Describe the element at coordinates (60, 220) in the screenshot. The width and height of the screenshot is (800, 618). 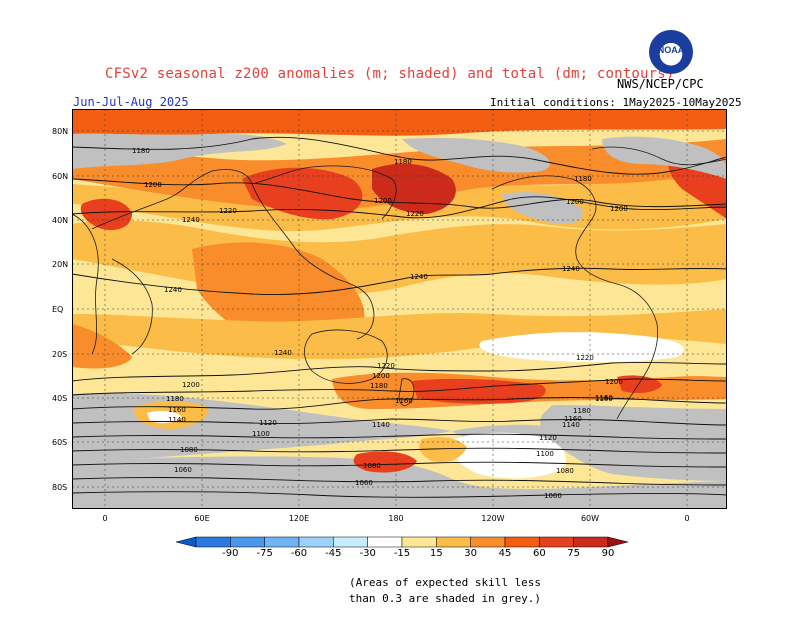
I see `lat-label-40n: 40N` at that location.